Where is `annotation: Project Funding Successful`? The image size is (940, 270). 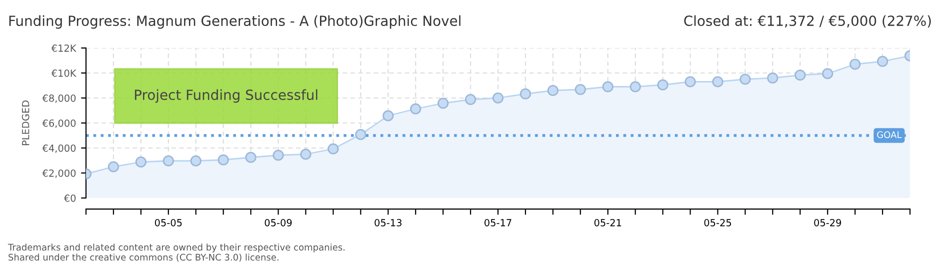 annotation: Project Funding Successful is located at coordinates (226, 96).